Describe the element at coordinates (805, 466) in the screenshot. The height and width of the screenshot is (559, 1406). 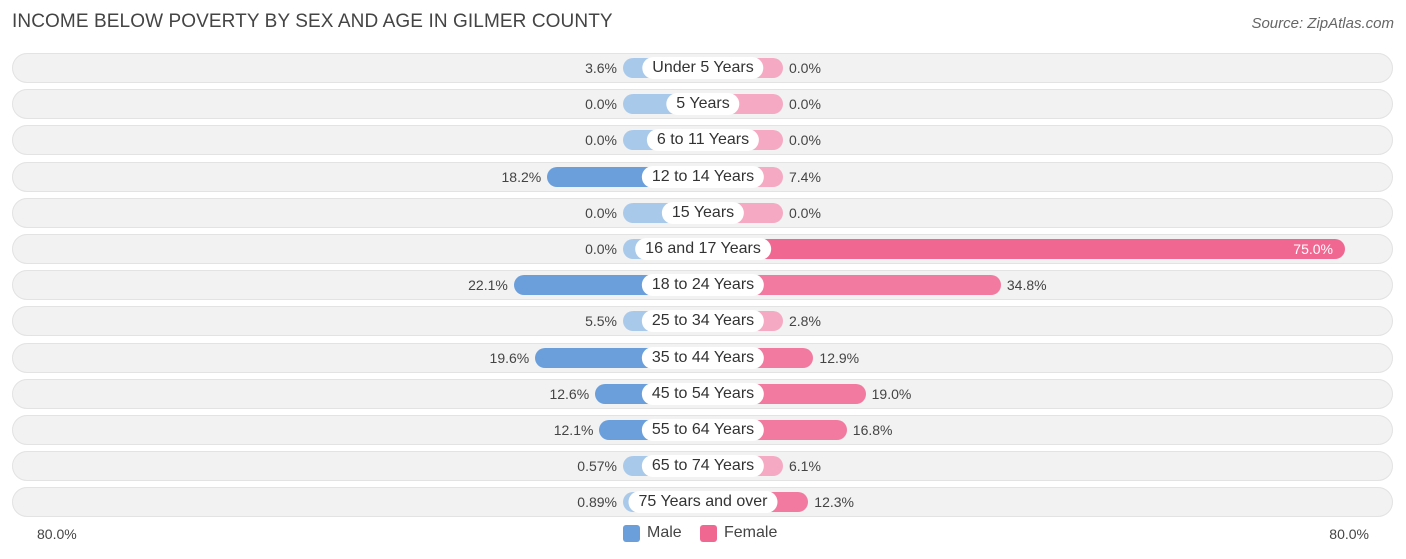
I see `value-label-female: 6.1%` at that location.